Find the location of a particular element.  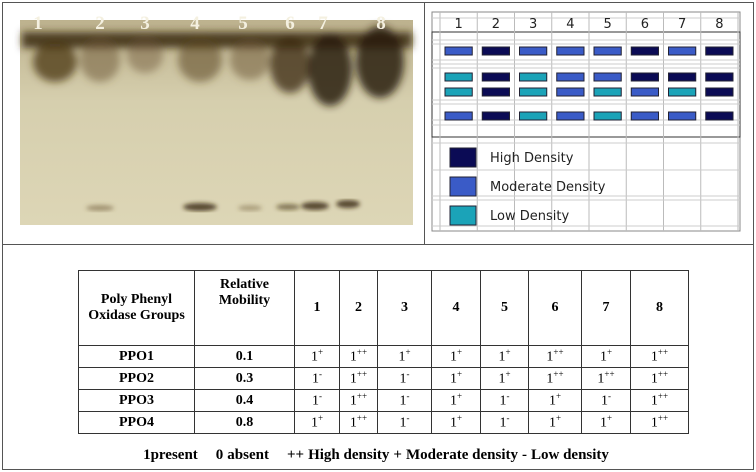

column-label: 4 is located at coordinates (570, 24).